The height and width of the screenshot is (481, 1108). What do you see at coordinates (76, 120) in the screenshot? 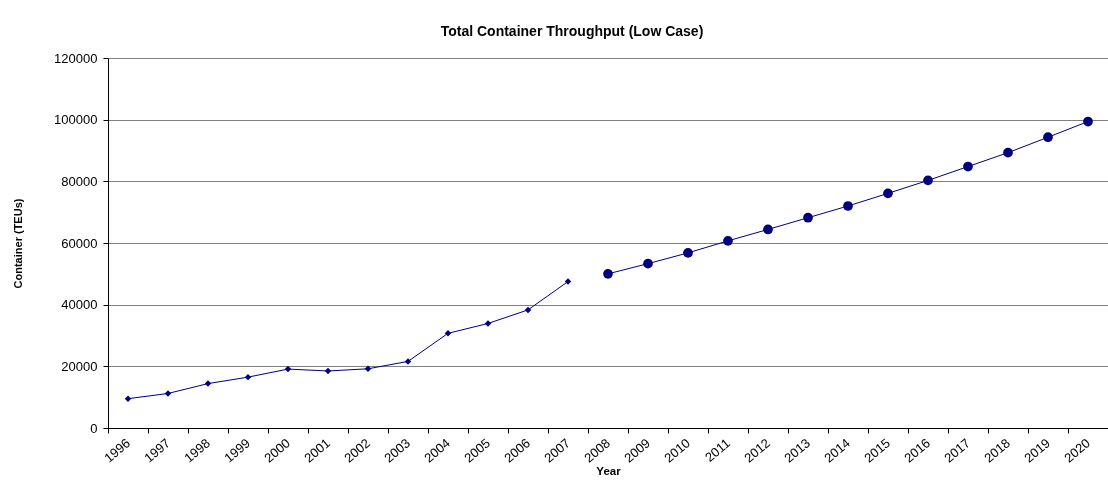
I see `y-tick-label: 100000` at bounding box center [76, 120].